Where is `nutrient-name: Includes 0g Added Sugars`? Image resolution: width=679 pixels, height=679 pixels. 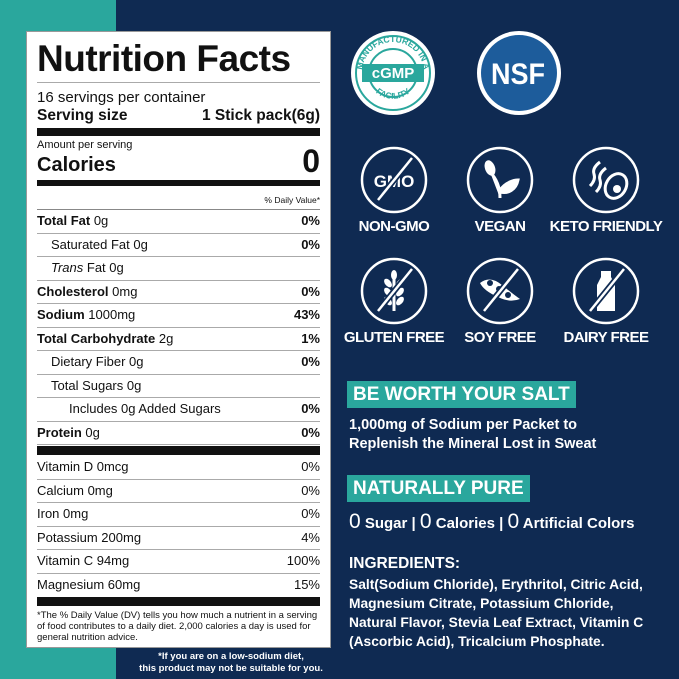
nutrient-name: Includes 0g Added Sugars is located at coordinates (145, 408).